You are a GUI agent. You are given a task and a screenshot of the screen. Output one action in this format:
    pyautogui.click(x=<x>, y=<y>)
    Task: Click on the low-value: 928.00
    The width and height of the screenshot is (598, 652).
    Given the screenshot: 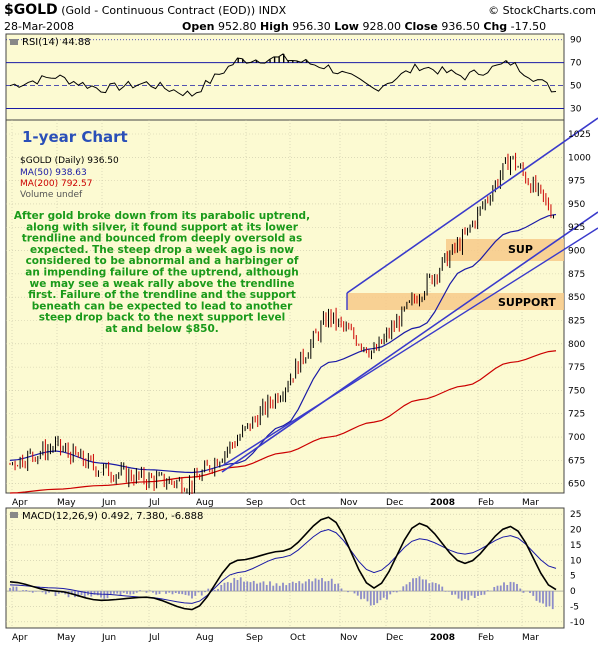 What is the action you would take?
    pyautogui.click(x=381, y=26)
    